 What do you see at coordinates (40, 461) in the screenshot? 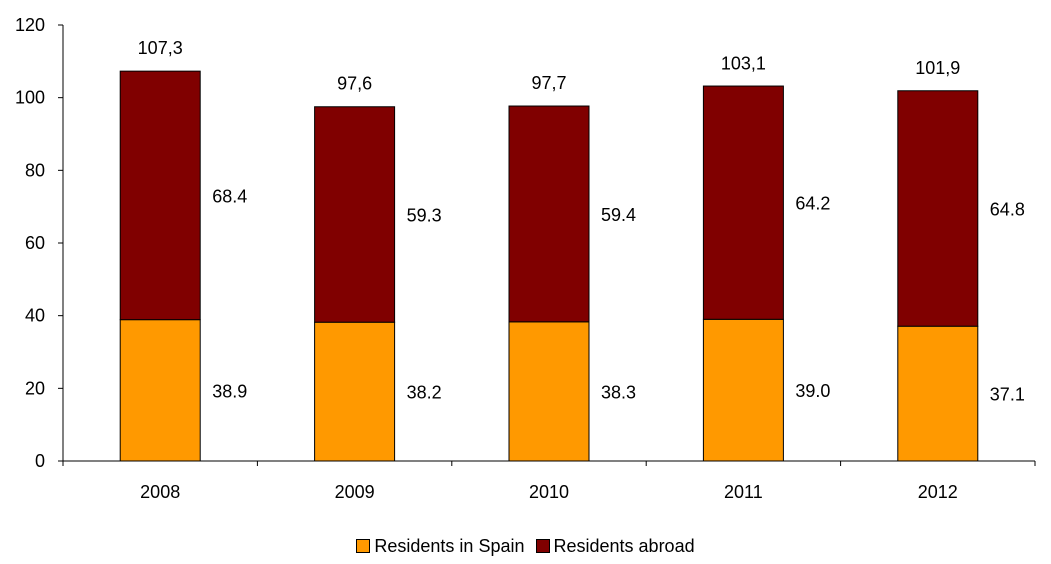
I see `y-tick-label: 0` at bounding box center [40, 461].